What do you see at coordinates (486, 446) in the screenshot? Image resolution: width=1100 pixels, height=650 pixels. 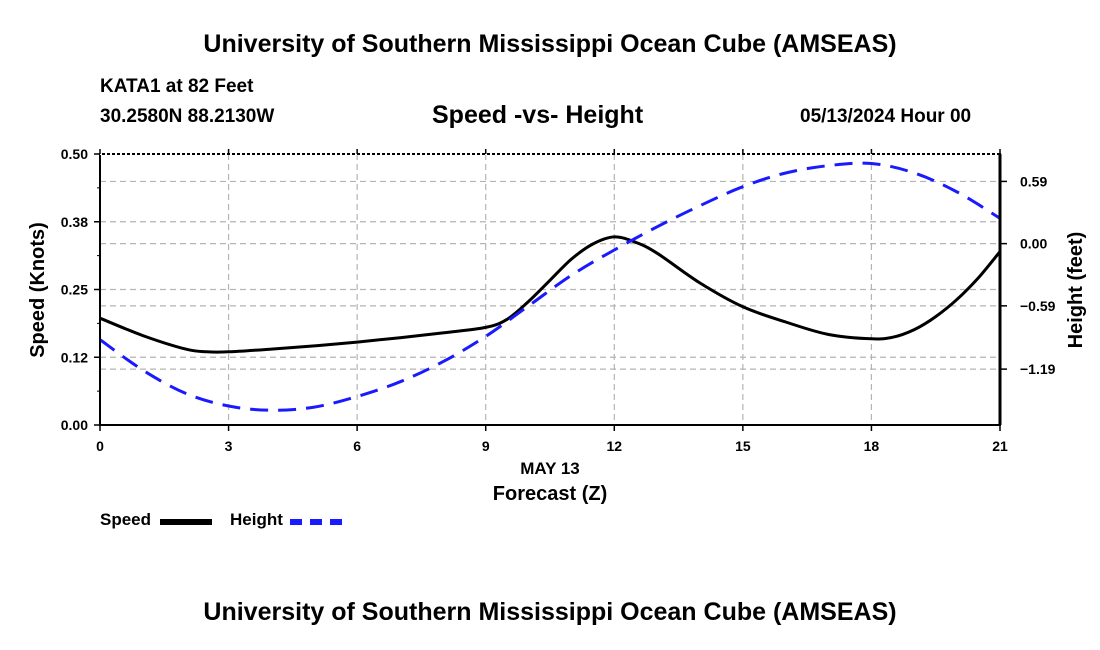 I see `x-tick-label: 9` at bounding box center [486, 446].